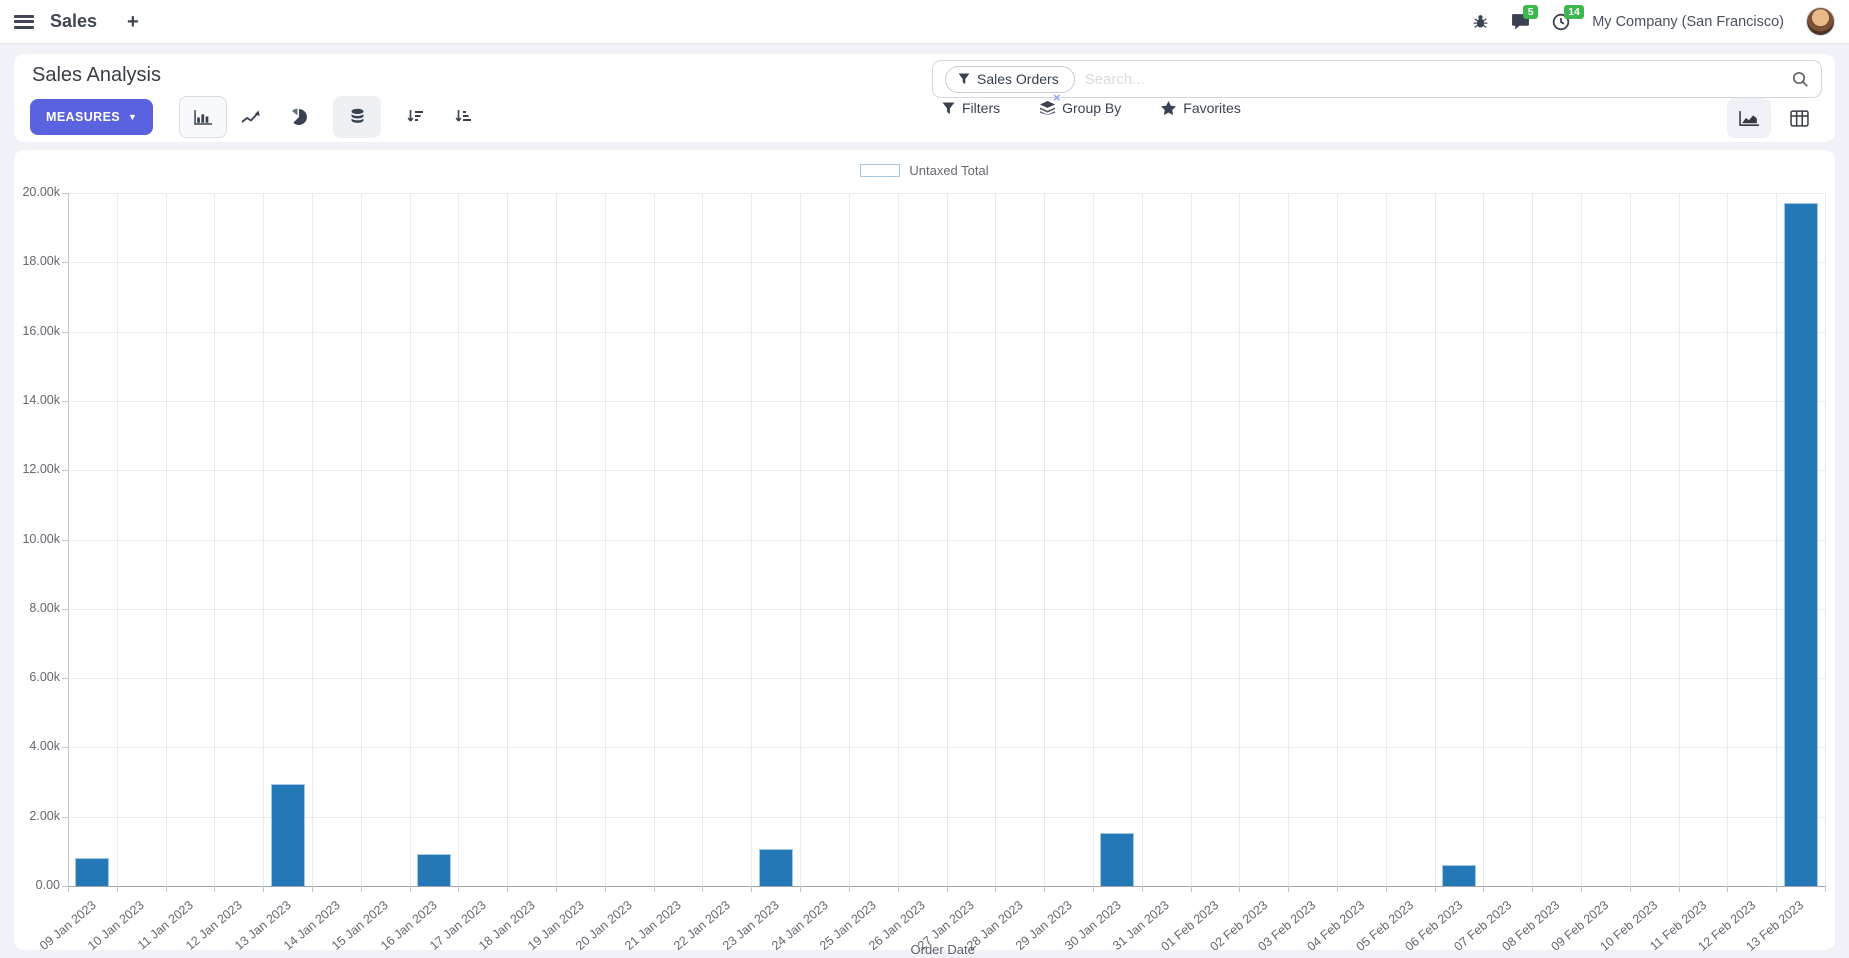 This screenshot has height=958, width=1849. What do you see at coordinates (1800, 544) in the screenshot?
I see `bar-13-feb-2023` at bounding box center [1800, 544].